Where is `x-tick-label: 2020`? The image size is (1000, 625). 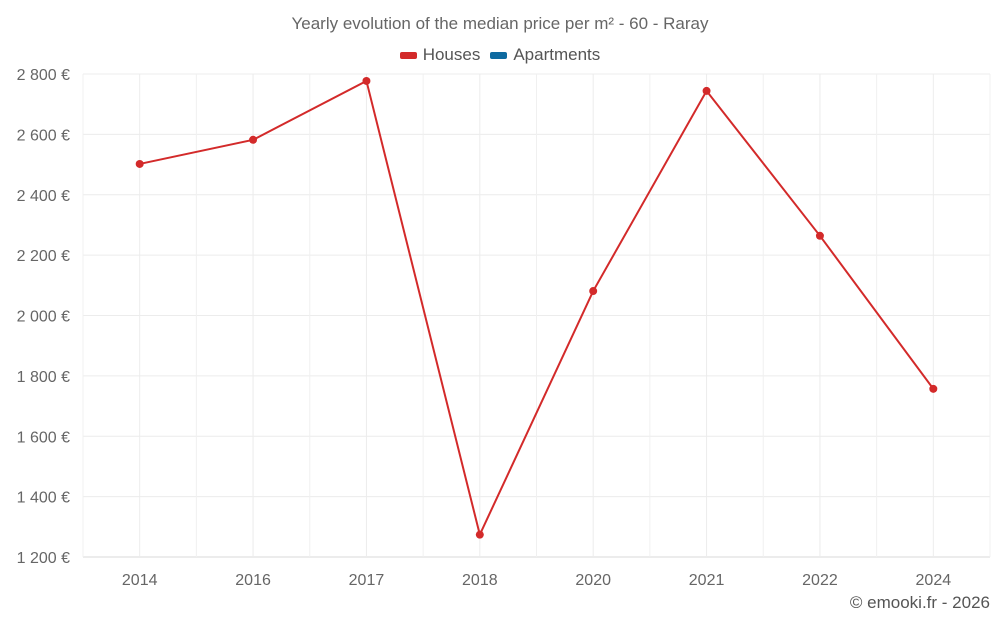
x-tick-label: 2020 is located at coordinates (593, 580).